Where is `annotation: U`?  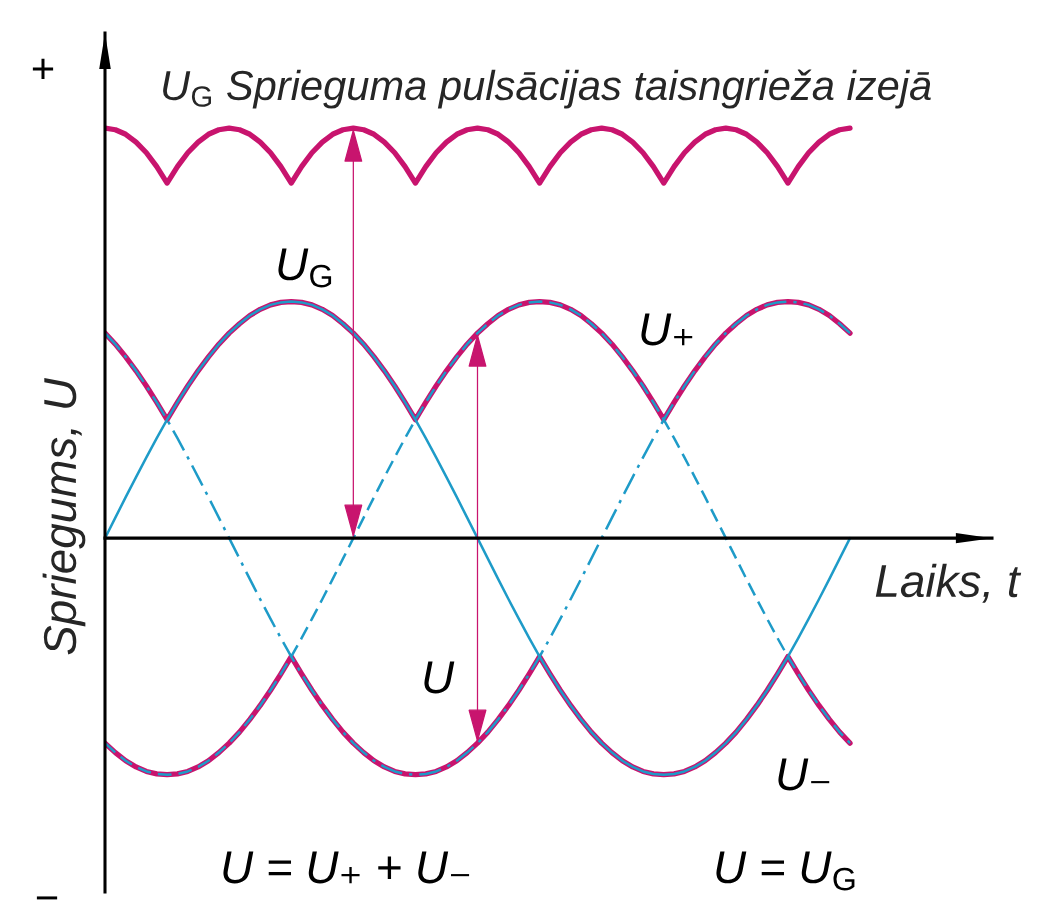
annotation: U is located at coordinates (439, 677).